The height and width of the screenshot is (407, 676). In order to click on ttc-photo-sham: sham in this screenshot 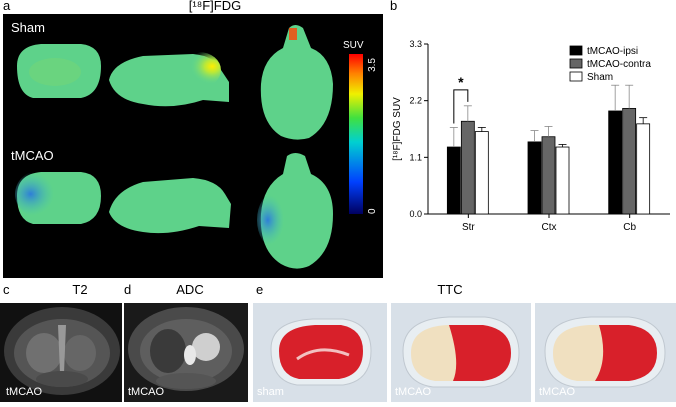, I will do `click(320, 352)`.